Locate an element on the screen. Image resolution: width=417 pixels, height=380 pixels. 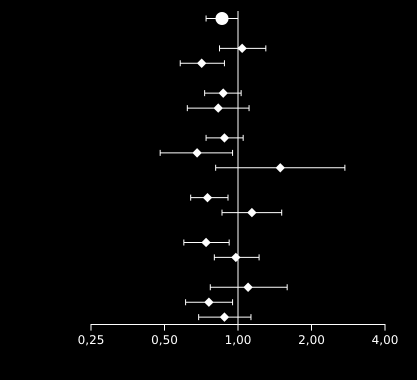
x-tick-label: 2,00 is located at coordinates (311, 339).